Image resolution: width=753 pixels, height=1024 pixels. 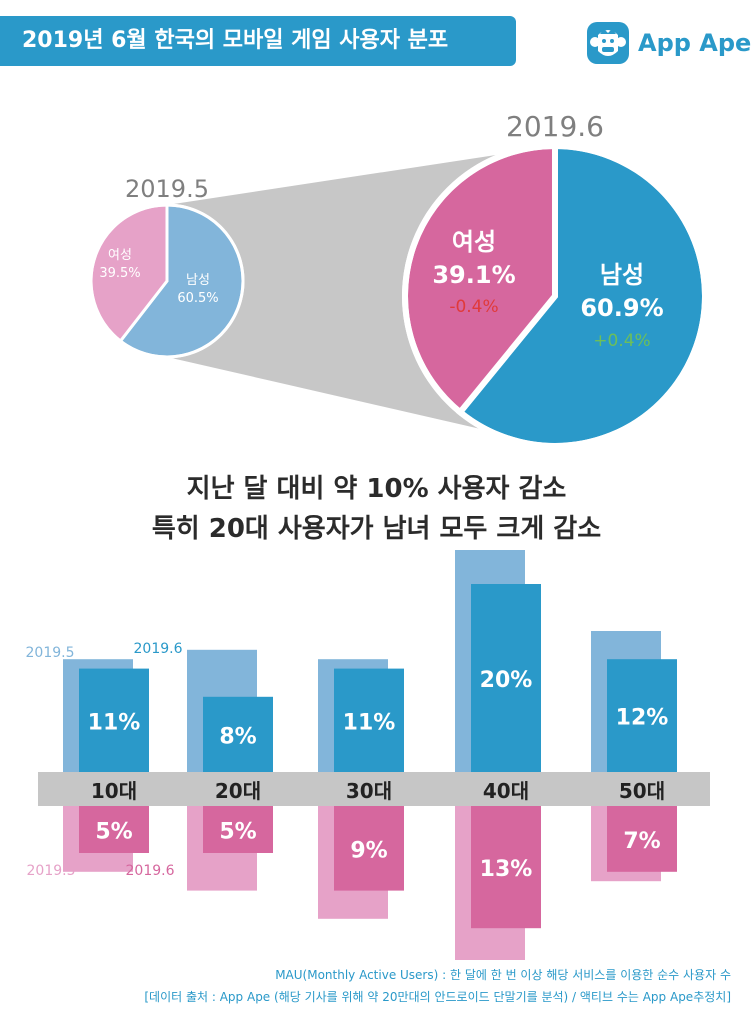 What do you see at coordinates (473, 275) in the screenshot?
I see `pie-2019-6-female-value: 39.1%` at bounding box center [473, 275].